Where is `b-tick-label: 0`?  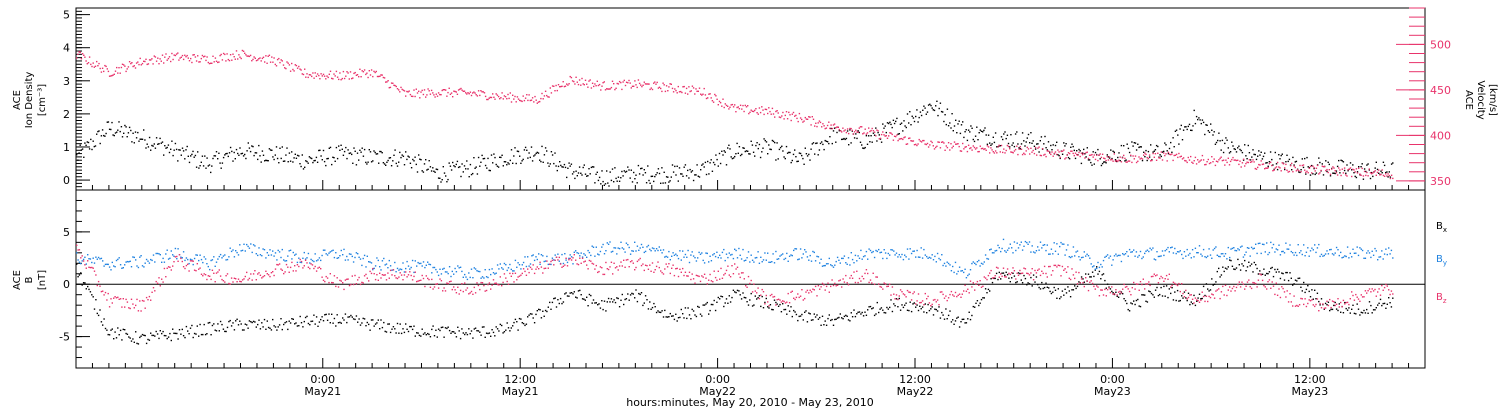
b-tick-label: 0 is located at coordinates (66, 284).